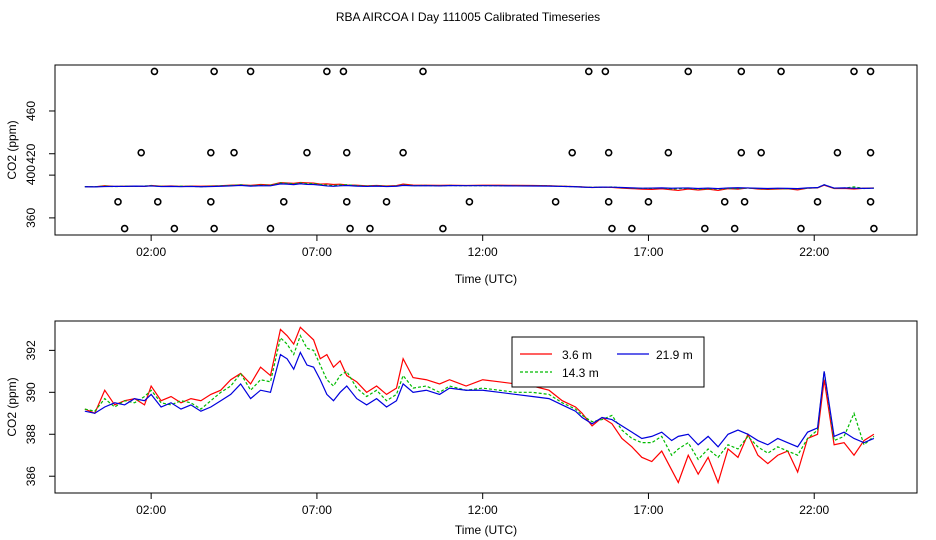 The image size is (936, 540). What do you see at coordinates (31, 175) in the screenshot?
I see `y-tick-label: 400` at bounding box center [31, 175].